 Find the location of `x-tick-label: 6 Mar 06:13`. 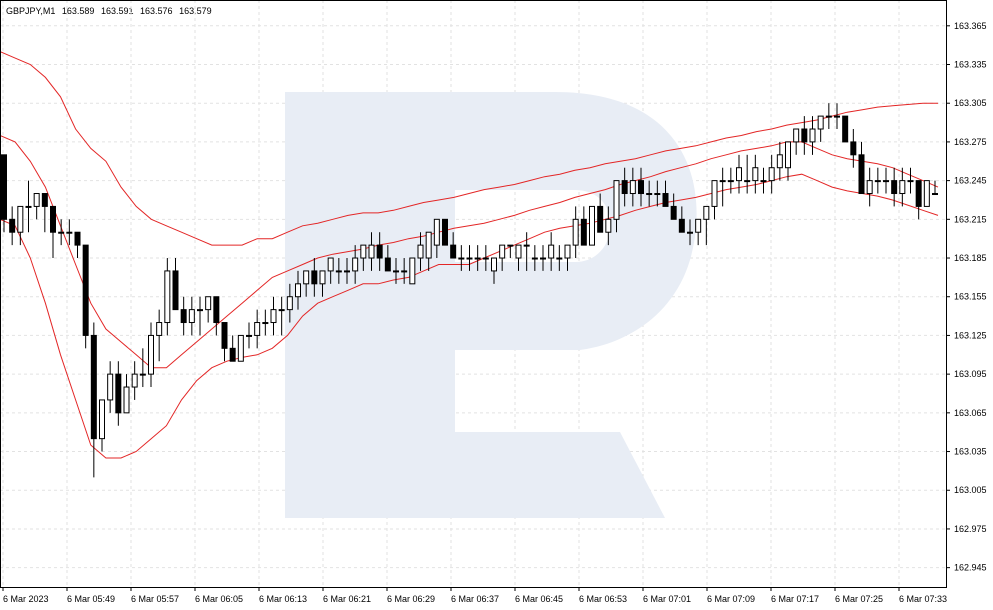

x-tick-label: 6 Mar 06:13 is located at coordinates (283, 599).